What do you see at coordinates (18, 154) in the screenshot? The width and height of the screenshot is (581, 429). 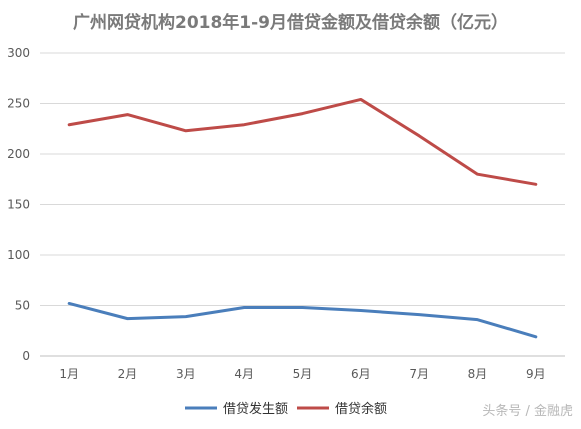 I see `y-tick-label: 200` at bounding box center [18, 154].